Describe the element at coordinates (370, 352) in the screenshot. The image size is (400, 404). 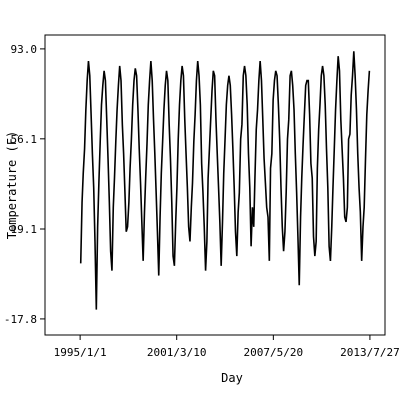
I see `x-tick-label: 2013/7/27` at that location.